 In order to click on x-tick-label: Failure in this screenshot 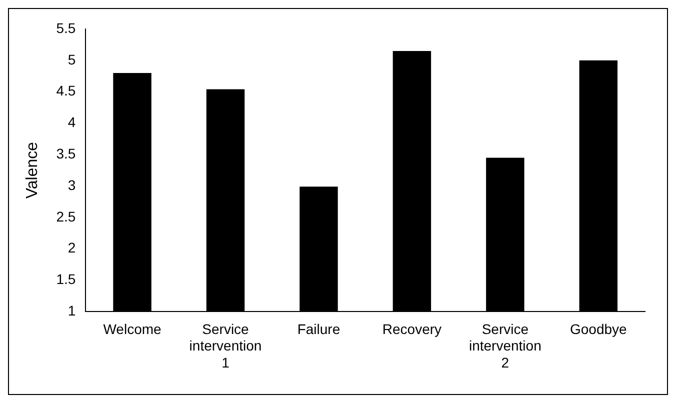, I will do `click(318, 328)`.